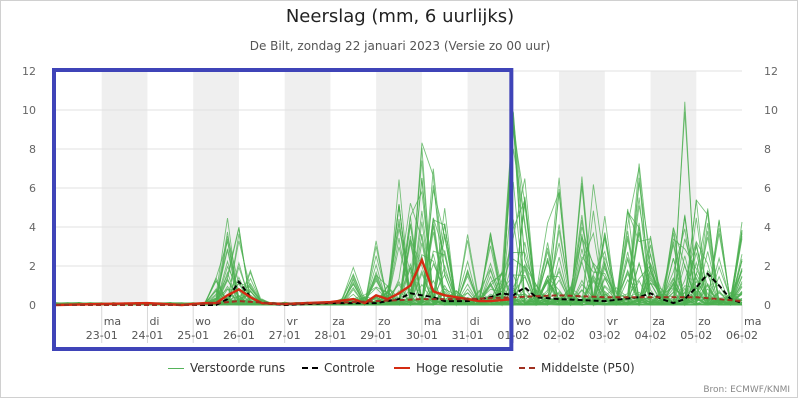 This screenshot has width=800, height=400. Describe the element at coordinates (422, 335) in the screenshot. I see `x-tick-date-label: 30-01` at that location.